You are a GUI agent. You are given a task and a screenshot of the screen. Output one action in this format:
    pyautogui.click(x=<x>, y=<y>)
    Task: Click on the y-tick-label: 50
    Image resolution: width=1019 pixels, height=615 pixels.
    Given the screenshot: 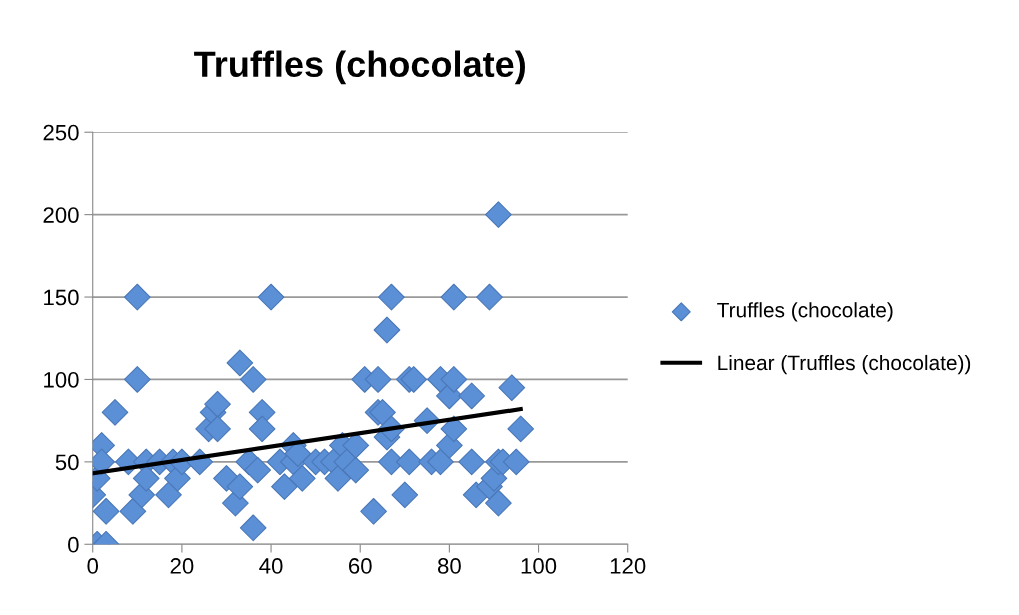 What is the action you would take?
    pyautogui.click(x=67, y=462)
    